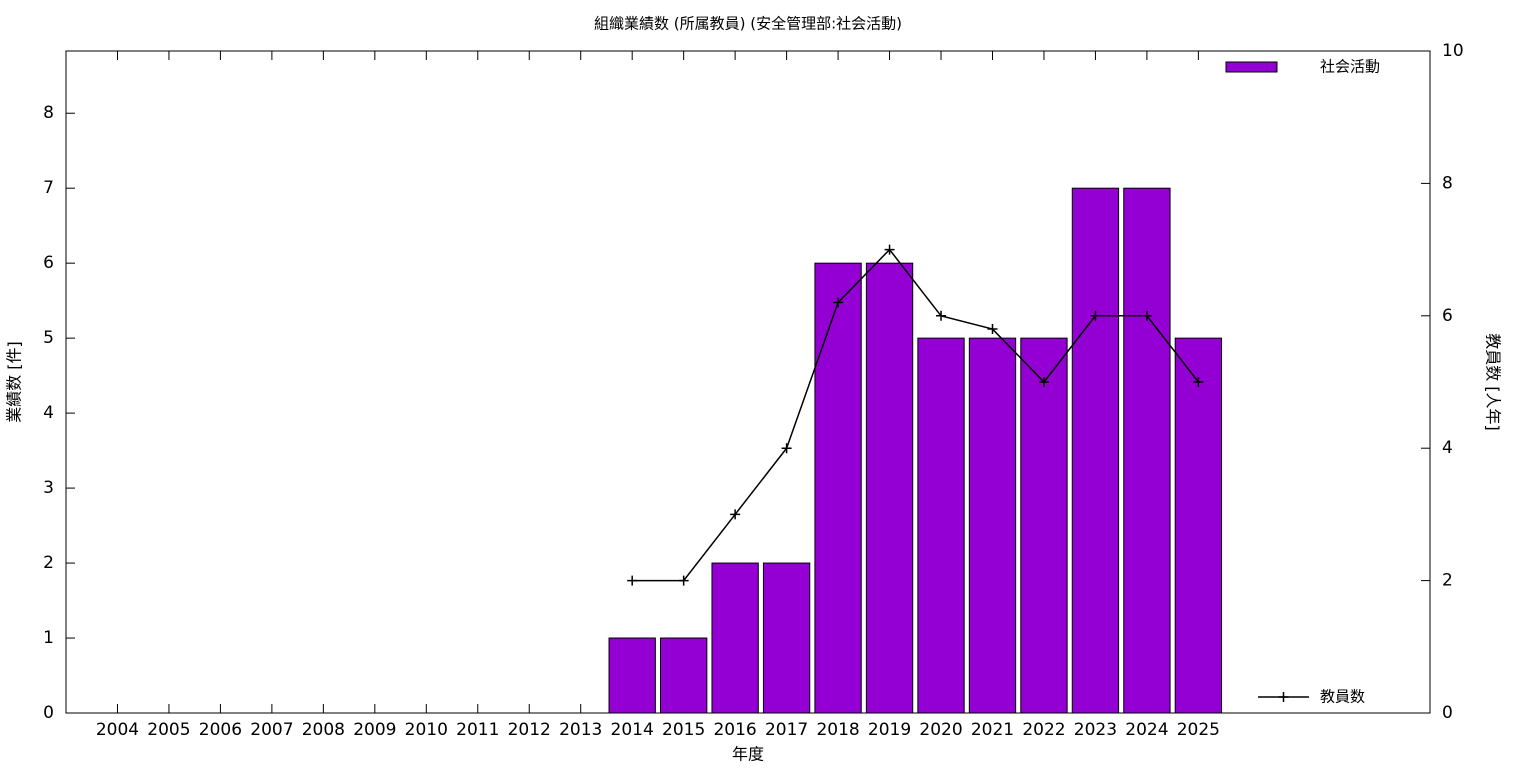 This screenshot has height=768, width=1536. I want to click on y2-tick-label: 2, so click(1447, 581).